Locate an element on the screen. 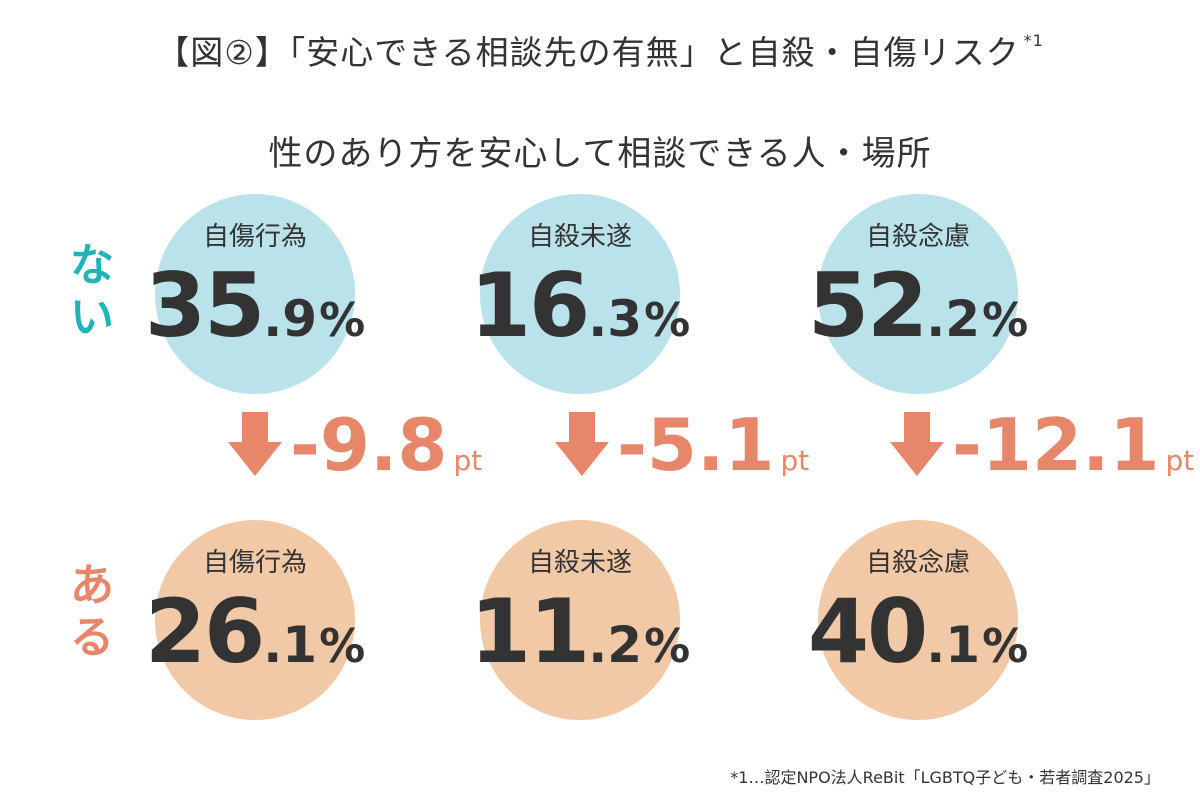 The height and width of the screenshot is (800, 1200). value-label: 16.3% is located at coordinates (580, 305).